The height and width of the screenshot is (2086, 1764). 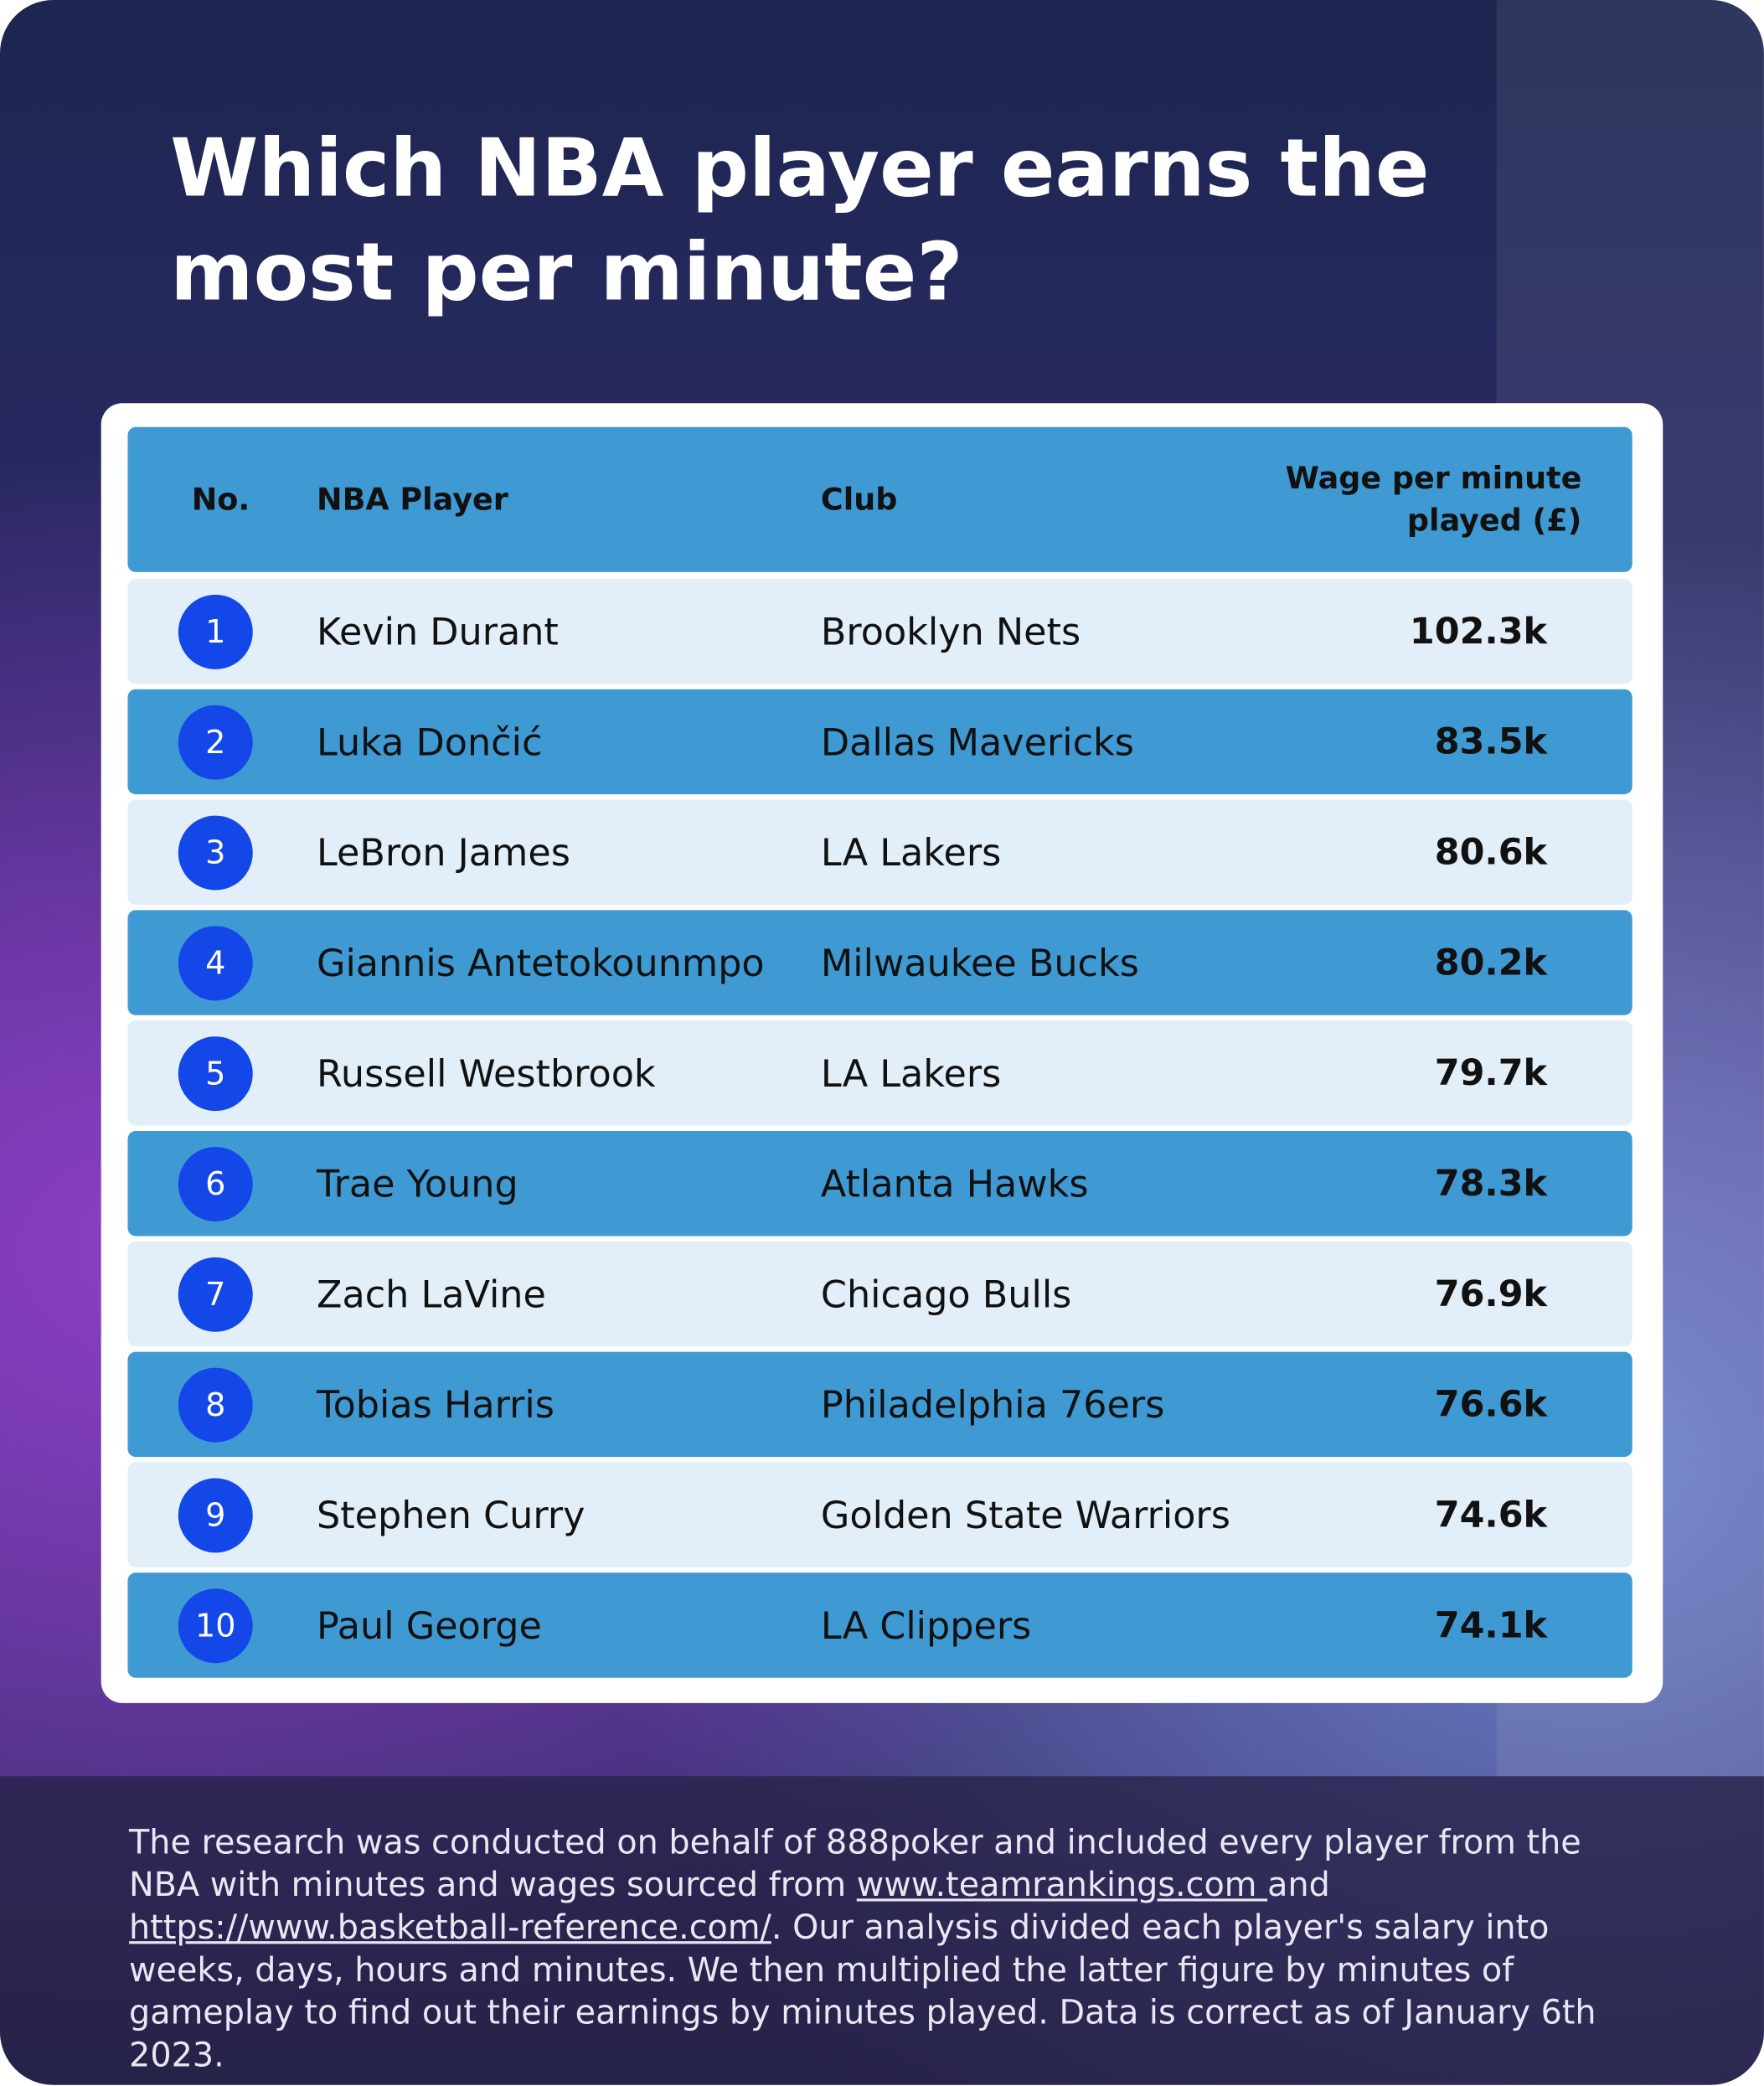 What do you see at coordinates (1025, 1514) in the screenshot?
I see `club-name: Golden State Warriors` at bounding box center [1025, 1514].